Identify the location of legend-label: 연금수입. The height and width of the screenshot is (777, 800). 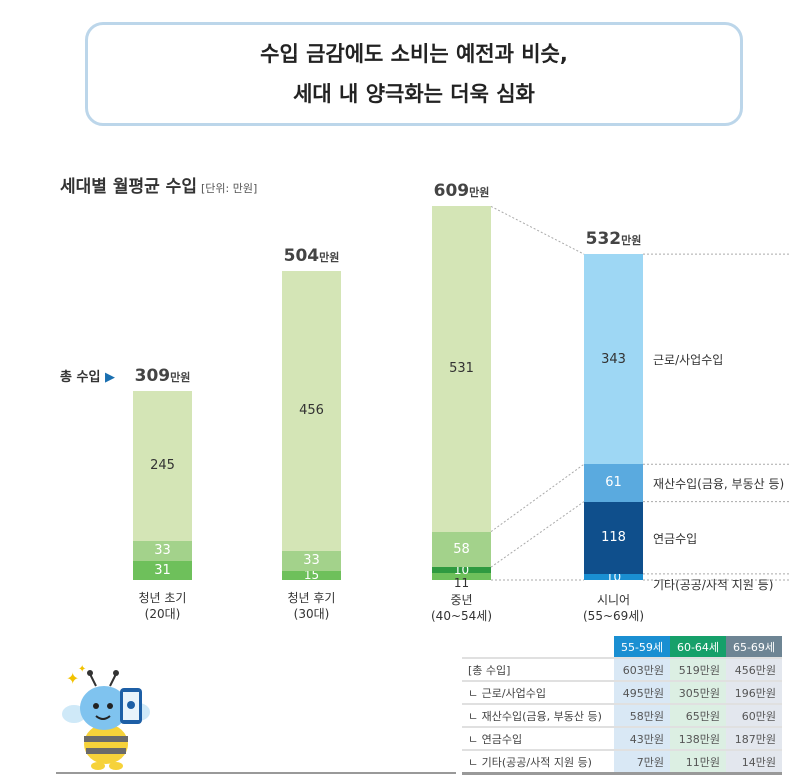
(675, 538).